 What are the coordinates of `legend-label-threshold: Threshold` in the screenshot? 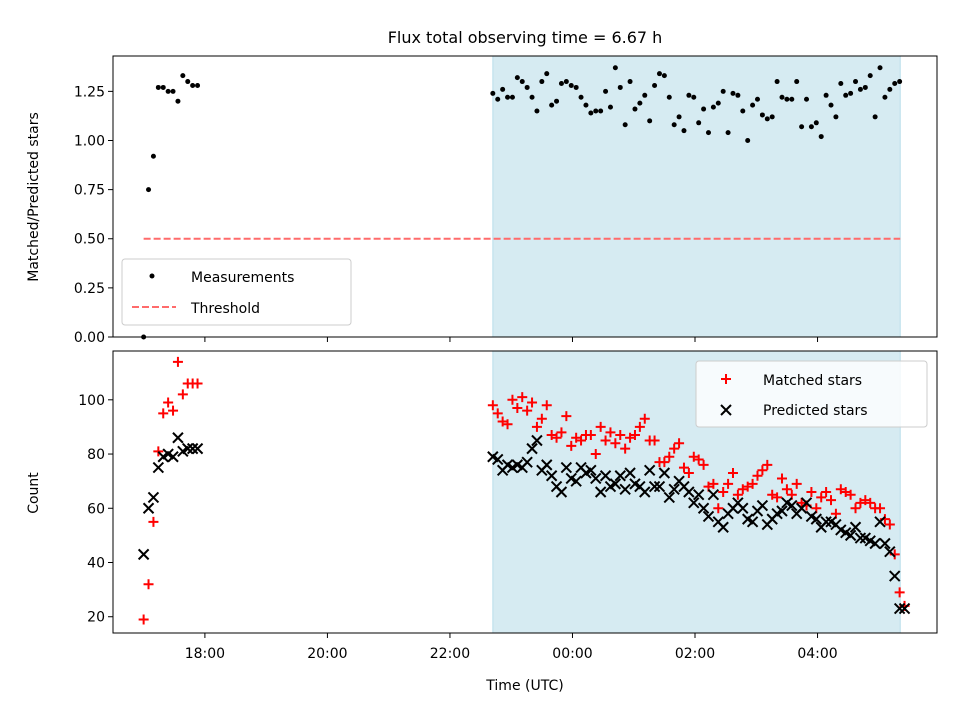 It's located at (225, 309).